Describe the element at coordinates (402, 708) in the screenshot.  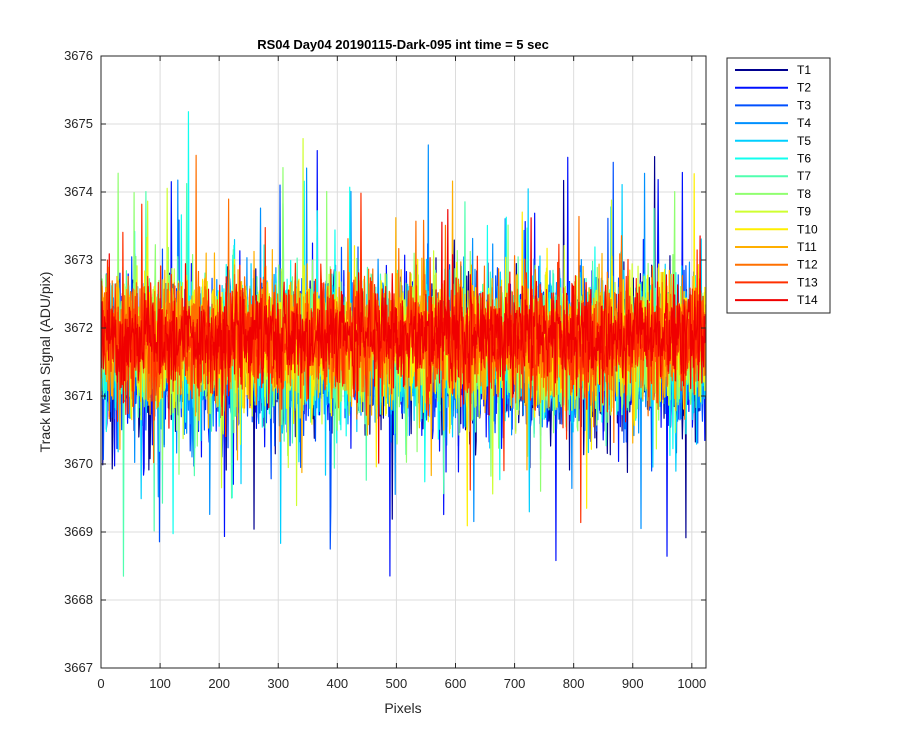
I see `x-axis-label: Pixels` at that location.